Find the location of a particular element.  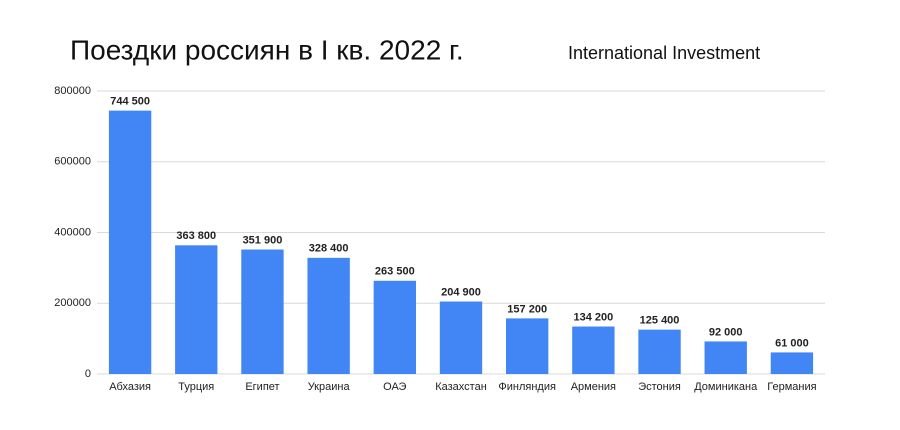

y-tick-label: 200000 is located at coordinates (72, 303).